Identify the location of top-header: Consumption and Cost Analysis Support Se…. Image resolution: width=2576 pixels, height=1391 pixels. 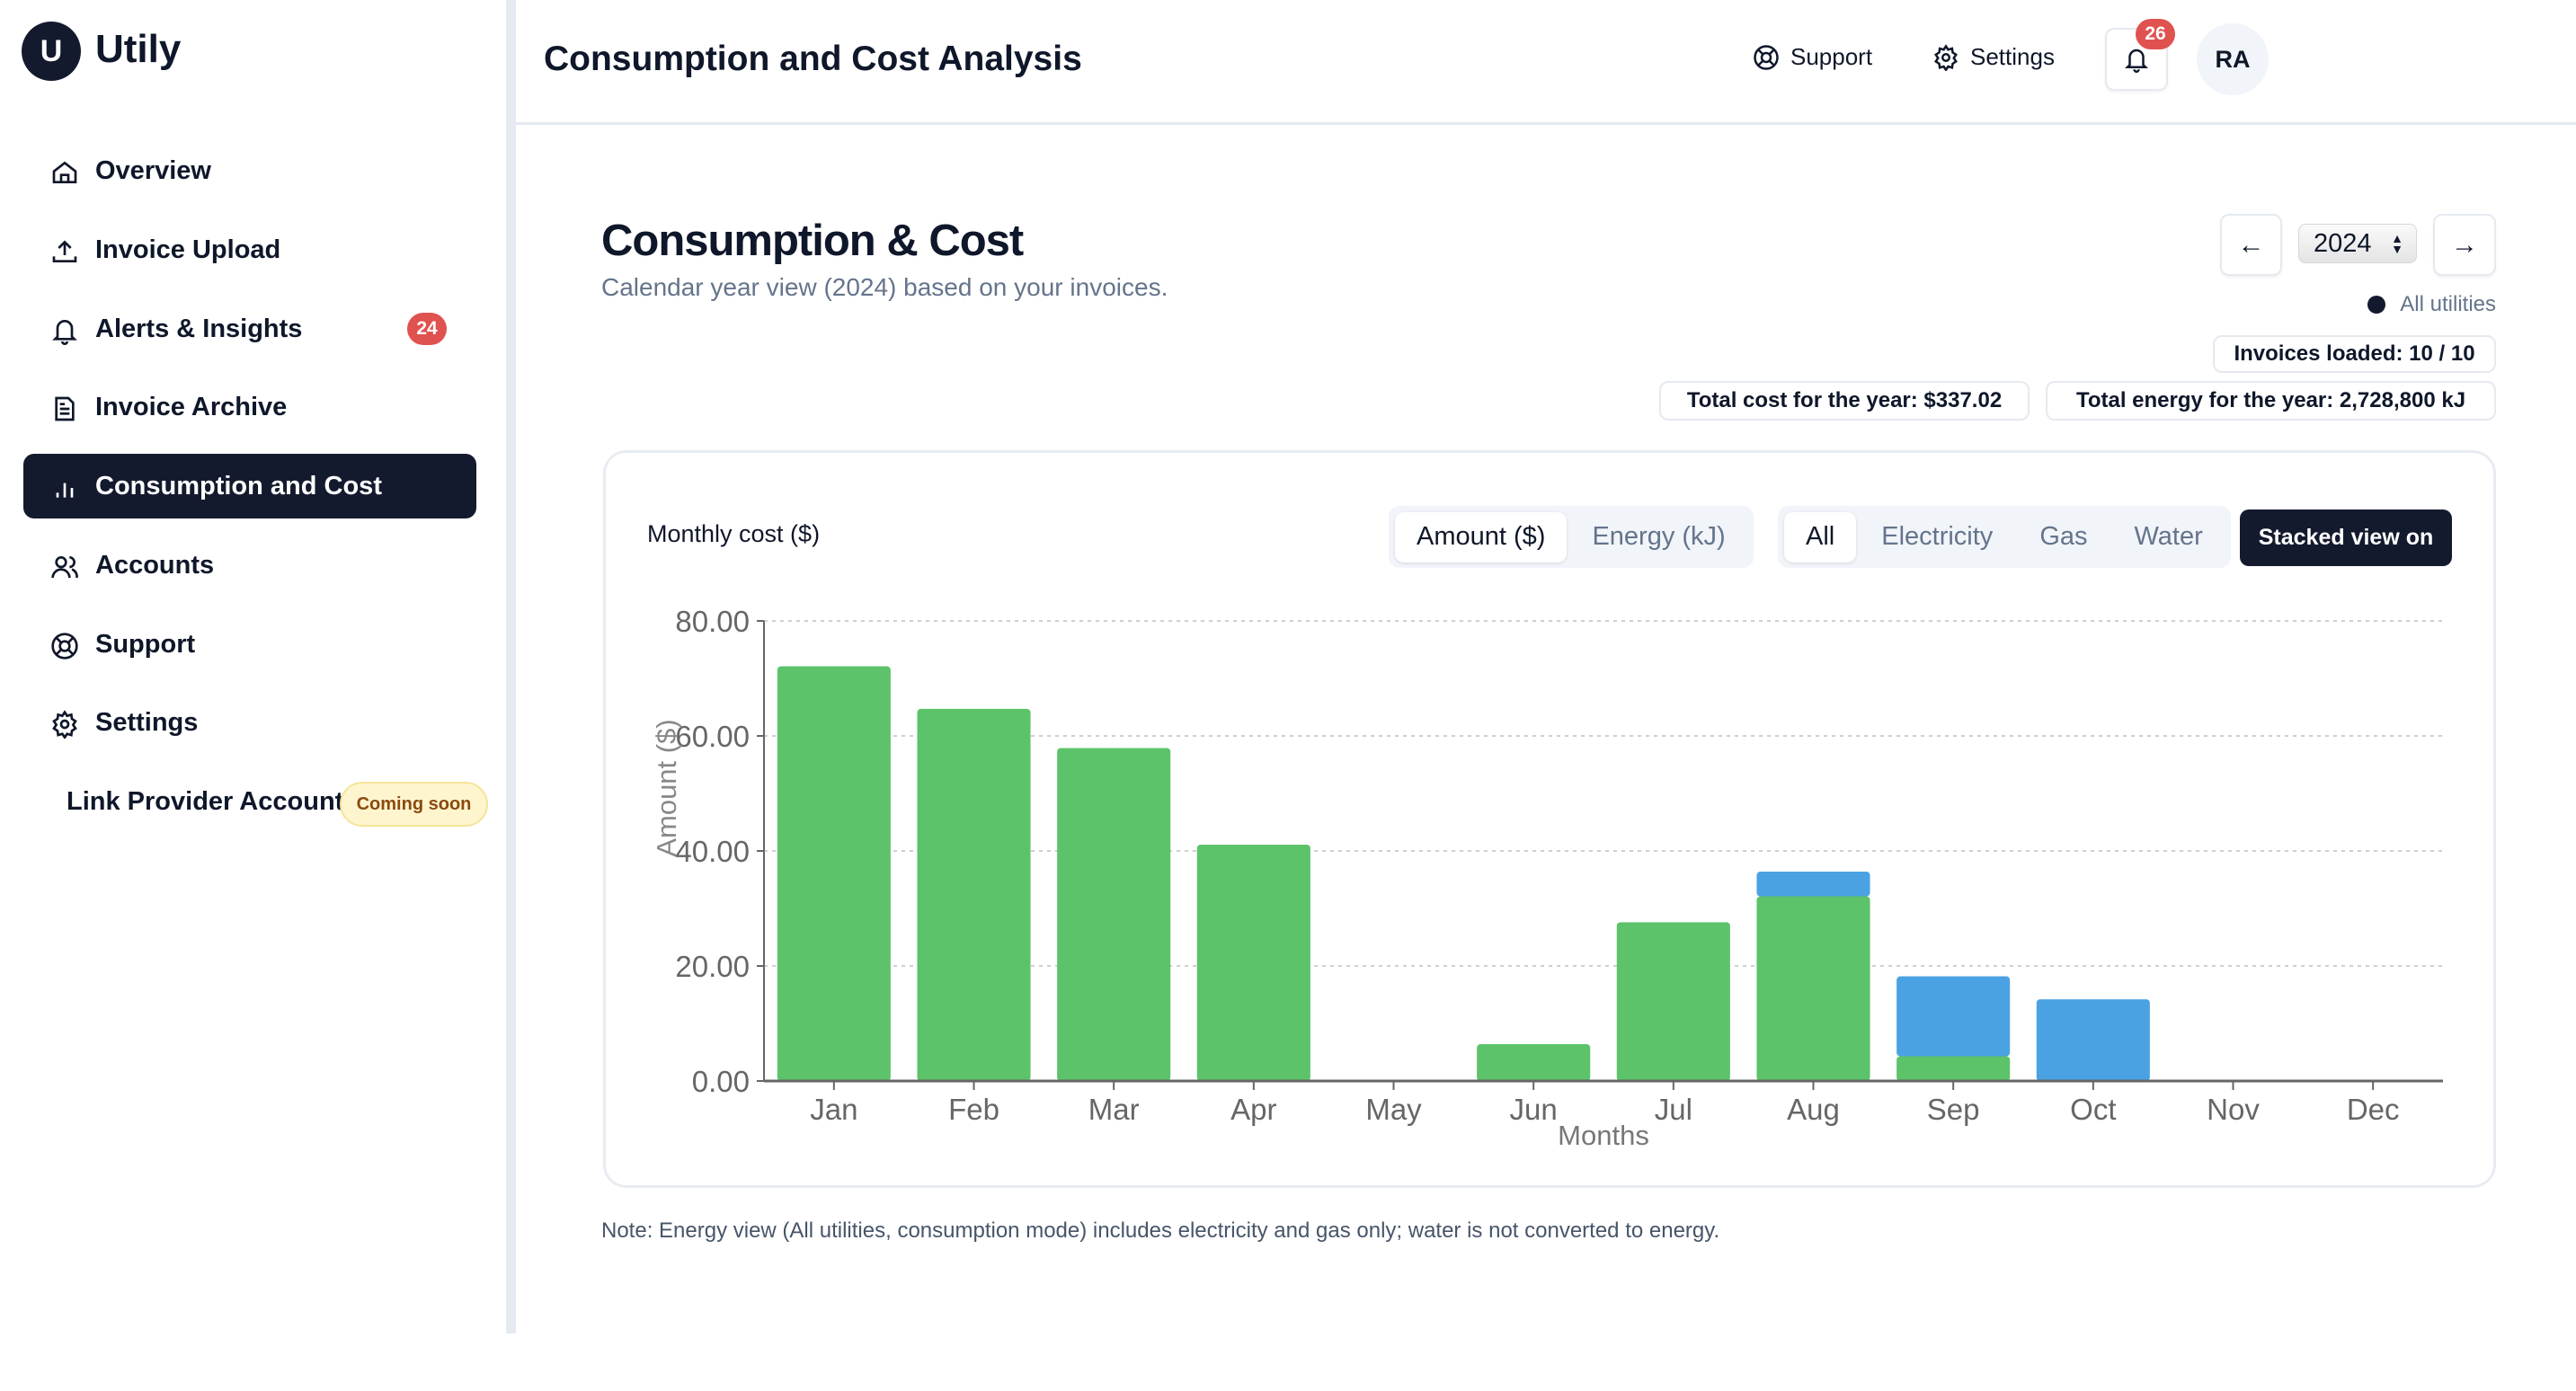
(1546, 62).